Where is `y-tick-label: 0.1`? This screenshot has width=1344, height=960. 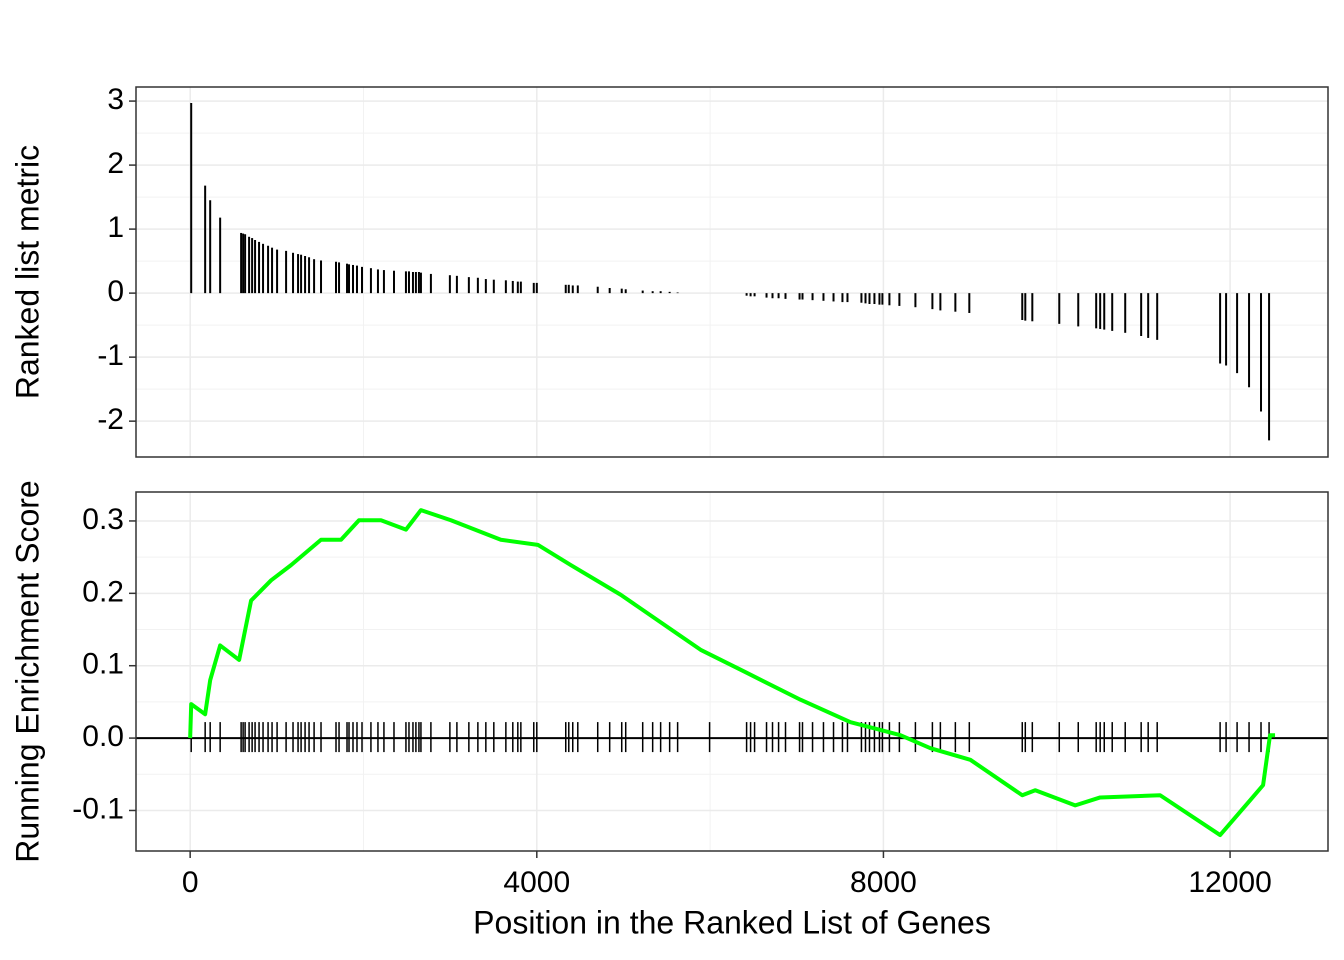
y-tick-label: 0.1 is located at coordinates (103, 664).